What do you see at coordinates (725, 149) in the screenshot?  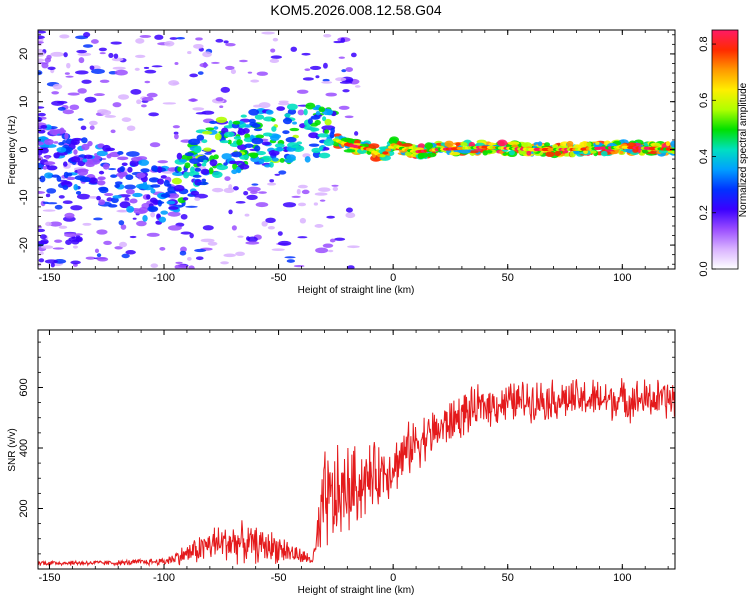 I see `colorbar-fill` at bounding box center [725, 149].